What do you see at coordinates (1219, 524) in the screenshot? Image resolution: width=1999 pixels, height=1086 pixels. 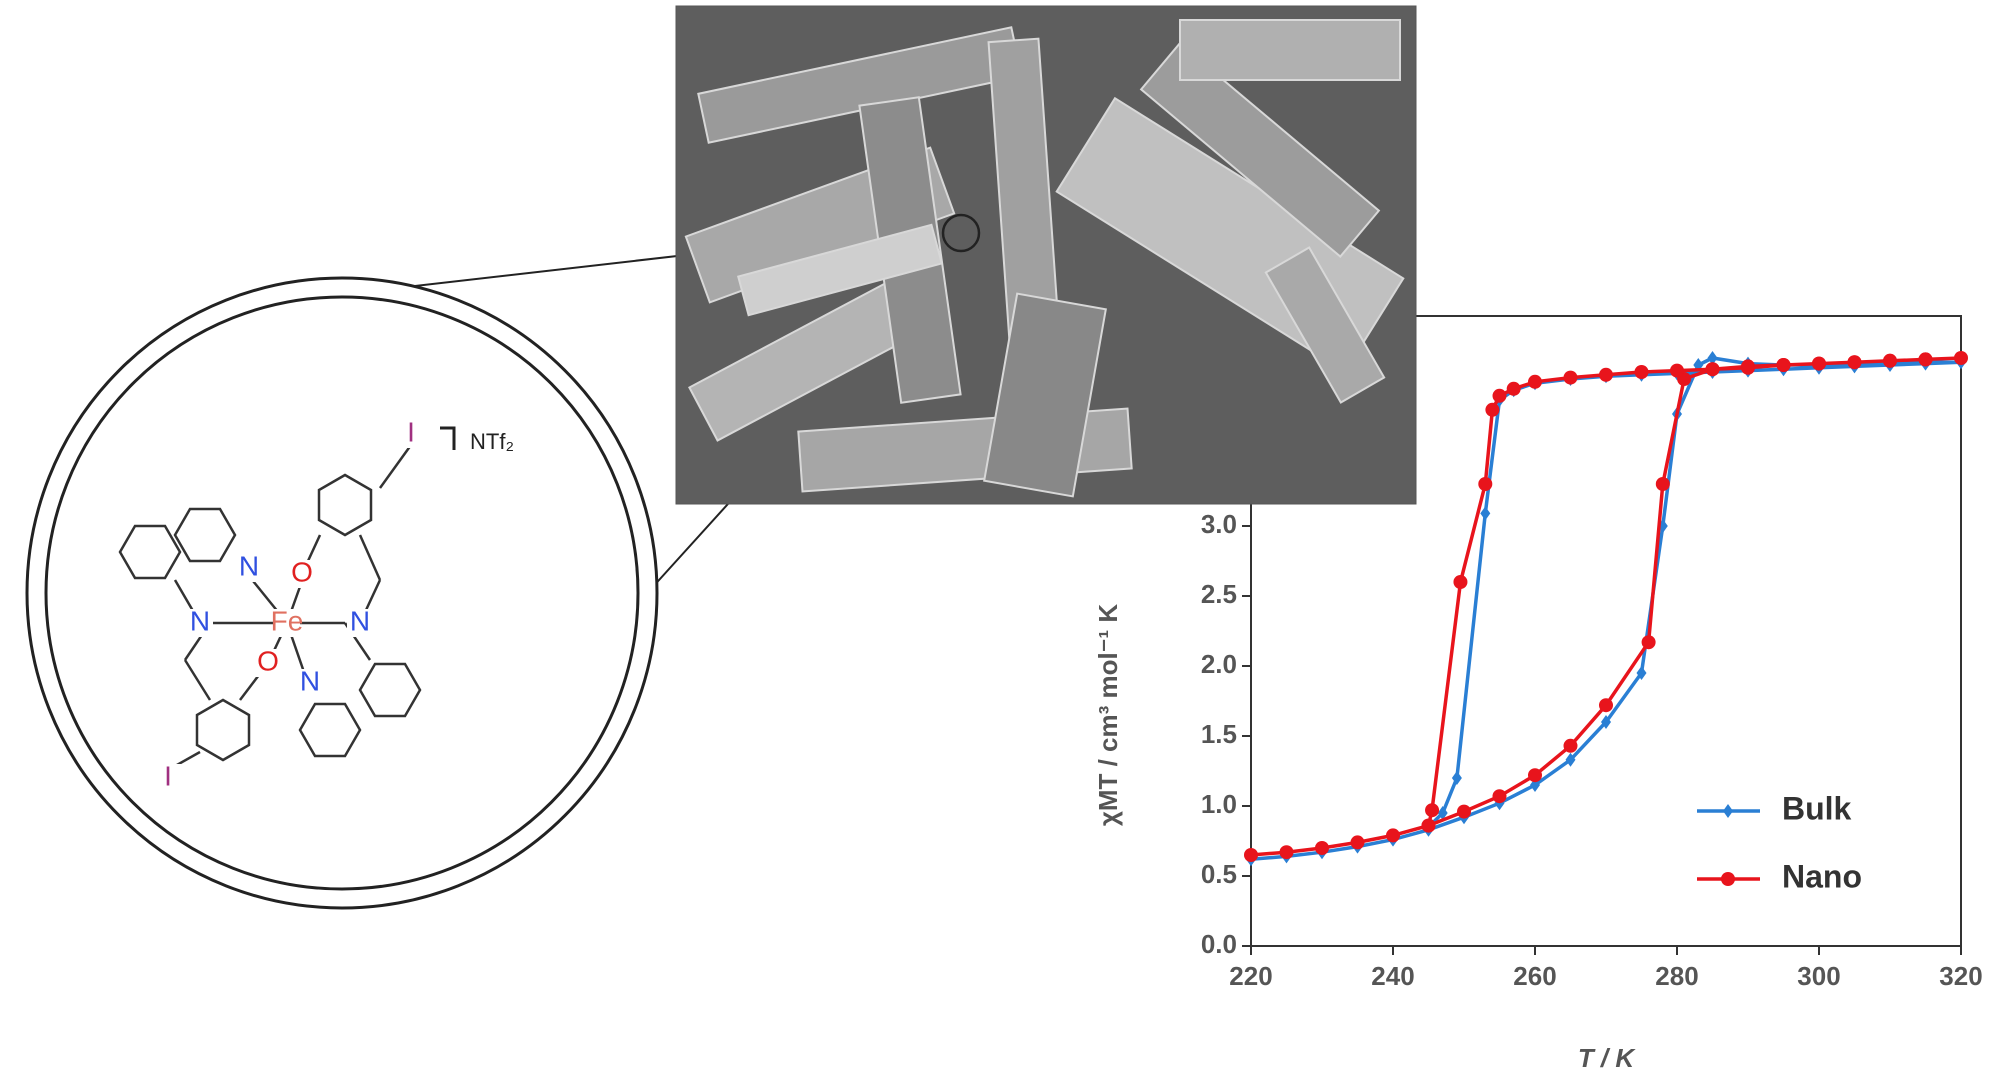 I see `y-tick-label: 3.0` at bounding box center [1219, 524].